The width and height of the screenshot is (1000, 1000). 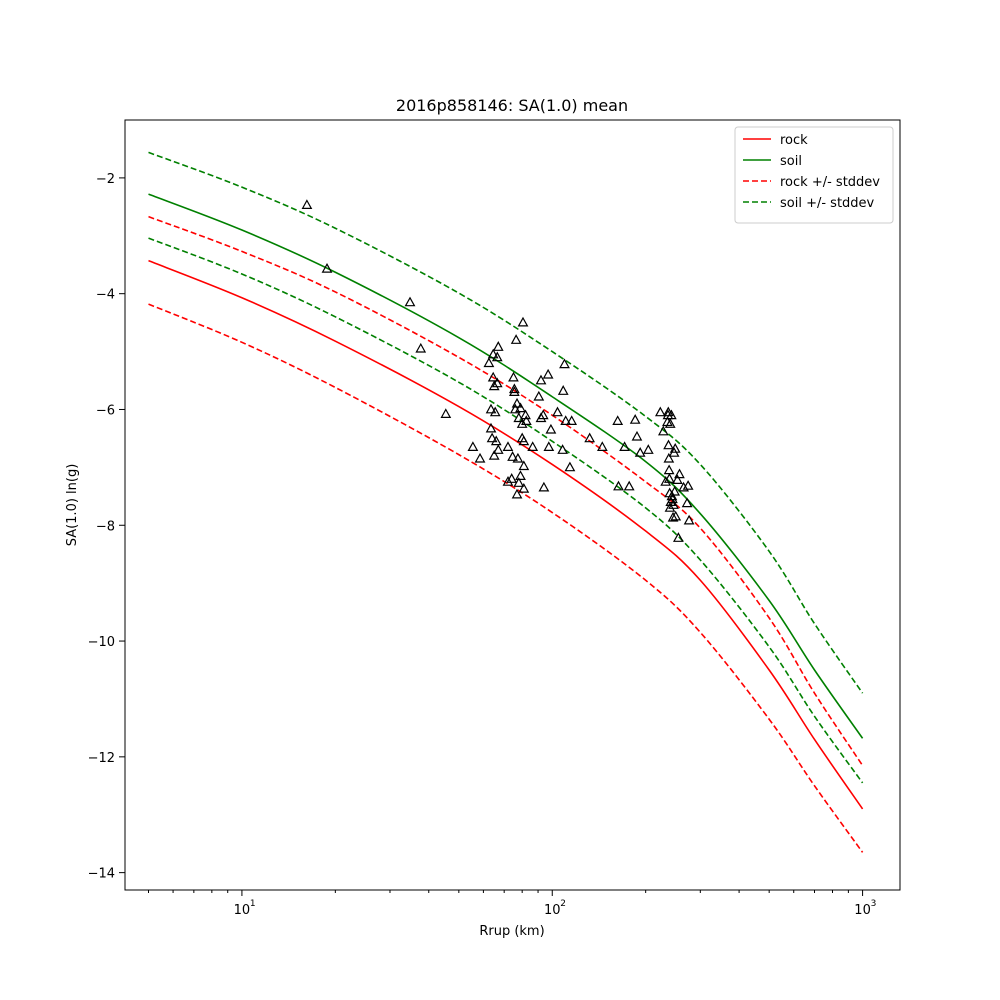 What do you see at coordinates (794, 140) in the screenshot?
I see `legend-label: rock` at bounding box center [794, 140].